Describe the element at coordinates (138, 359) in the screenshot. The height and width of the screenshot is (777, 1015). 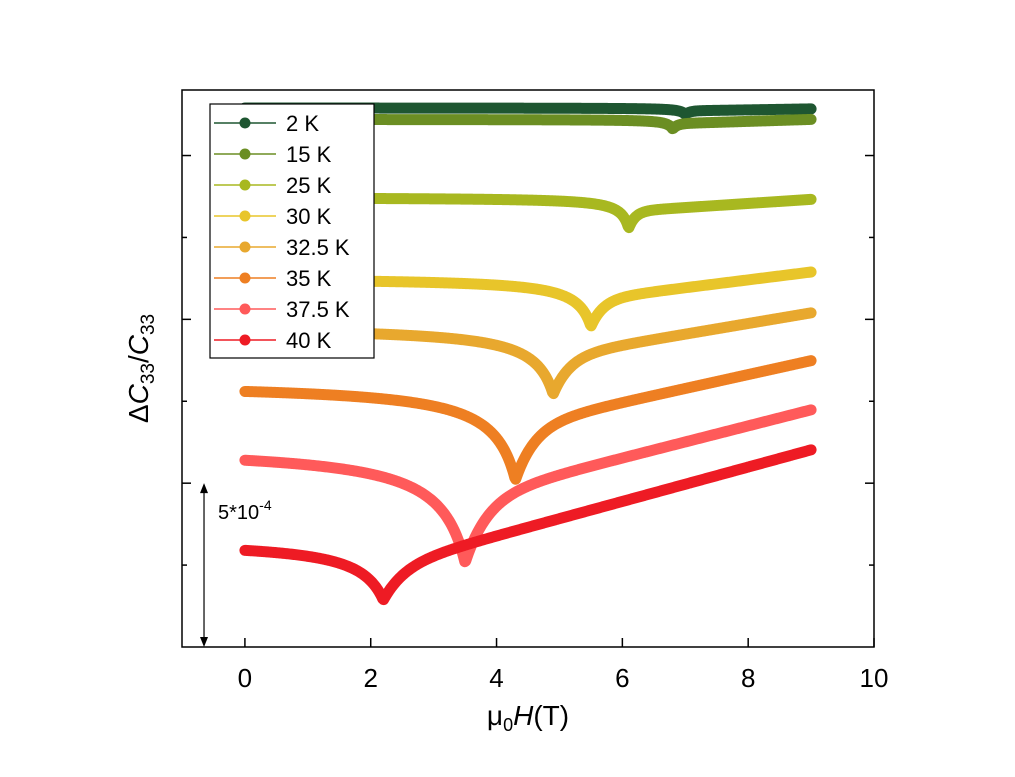
I see `y-label-slash: /` at that location.